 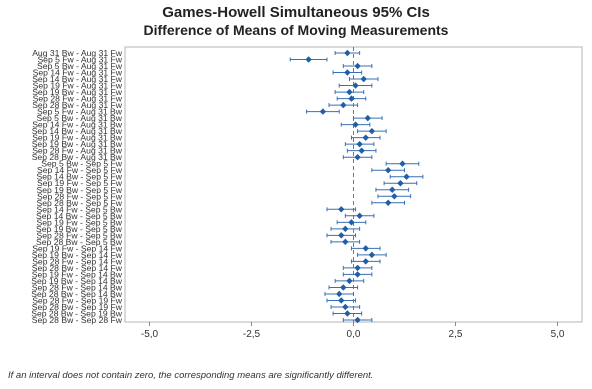 I want to click on y-tick-label: Sep 28 Bw - Sep 5 Fw, so click(x=79, y=203).